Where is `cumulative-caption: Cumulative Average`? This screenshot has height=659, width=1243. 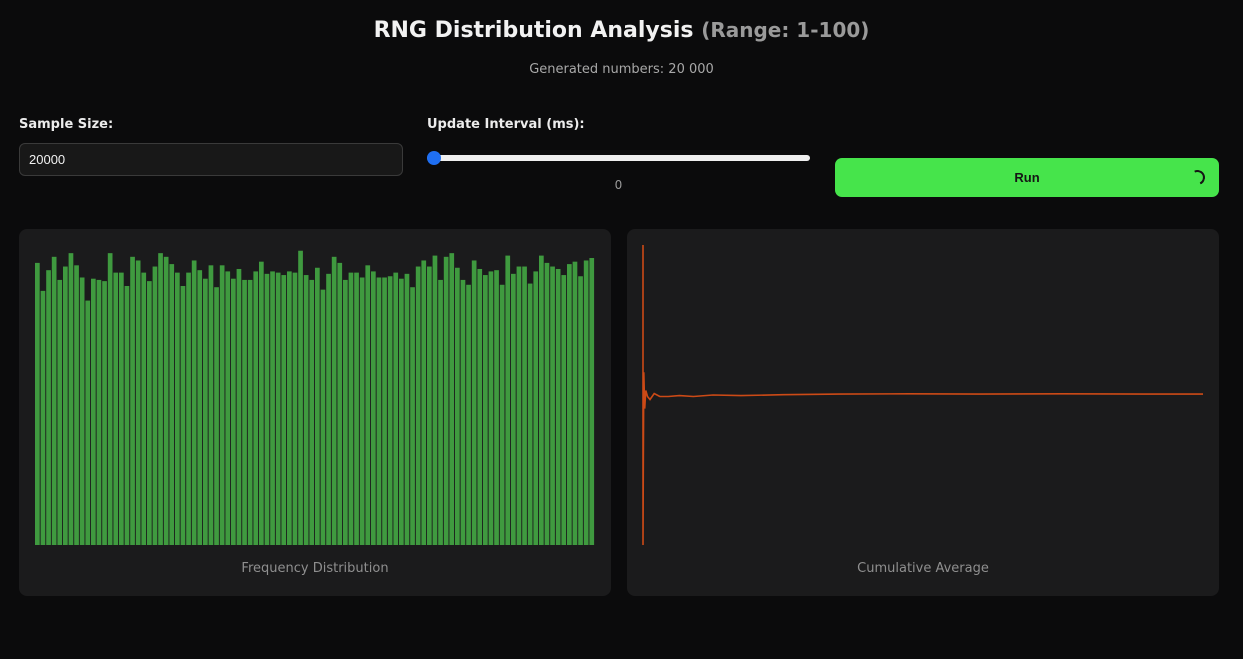 cumulative-caption: Cumulative Average is located at coordinates (923, 568).